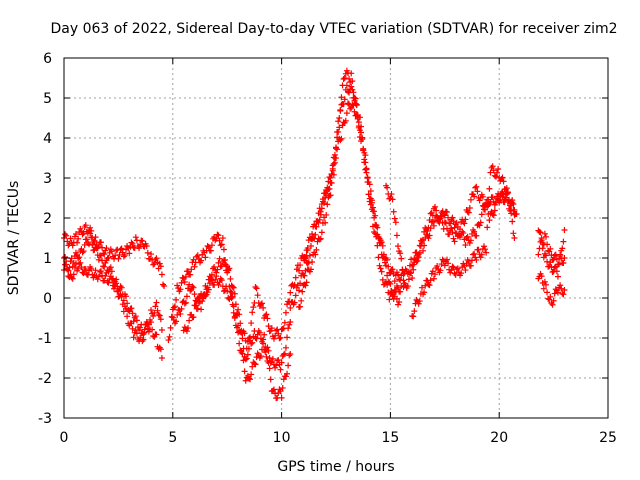 This screenshot has width=640, height=480. I want to click on x-tick-label: 0, so click(64, 438).